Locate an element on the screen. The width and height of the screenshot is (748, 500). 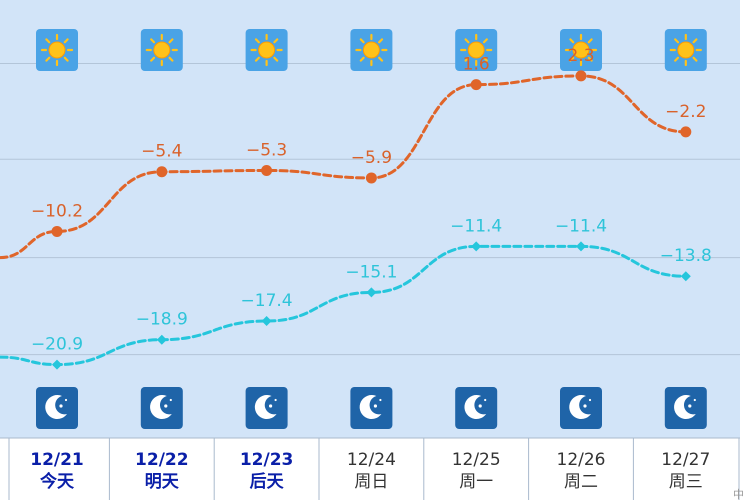
weekday-label: 周二 is located at coordinates (581, 482).